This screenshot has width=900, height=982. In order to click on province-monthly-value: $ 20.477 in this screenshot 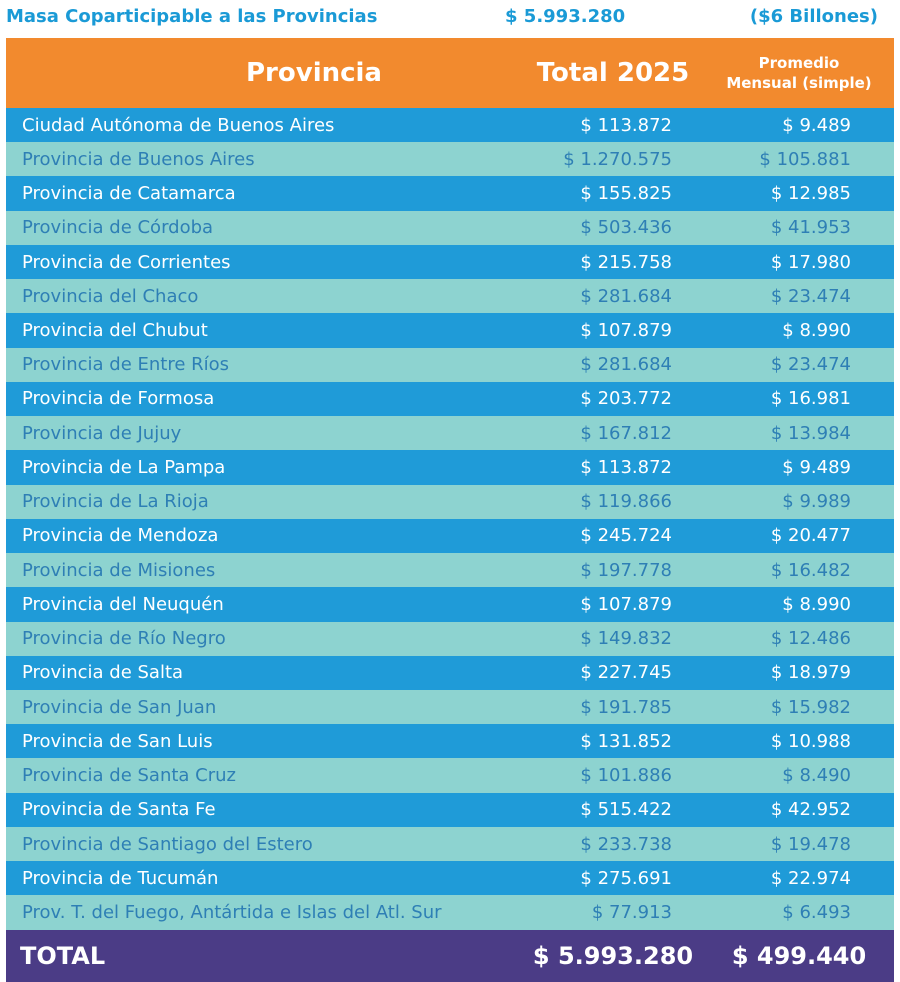, I will do `click(810, 536)`.